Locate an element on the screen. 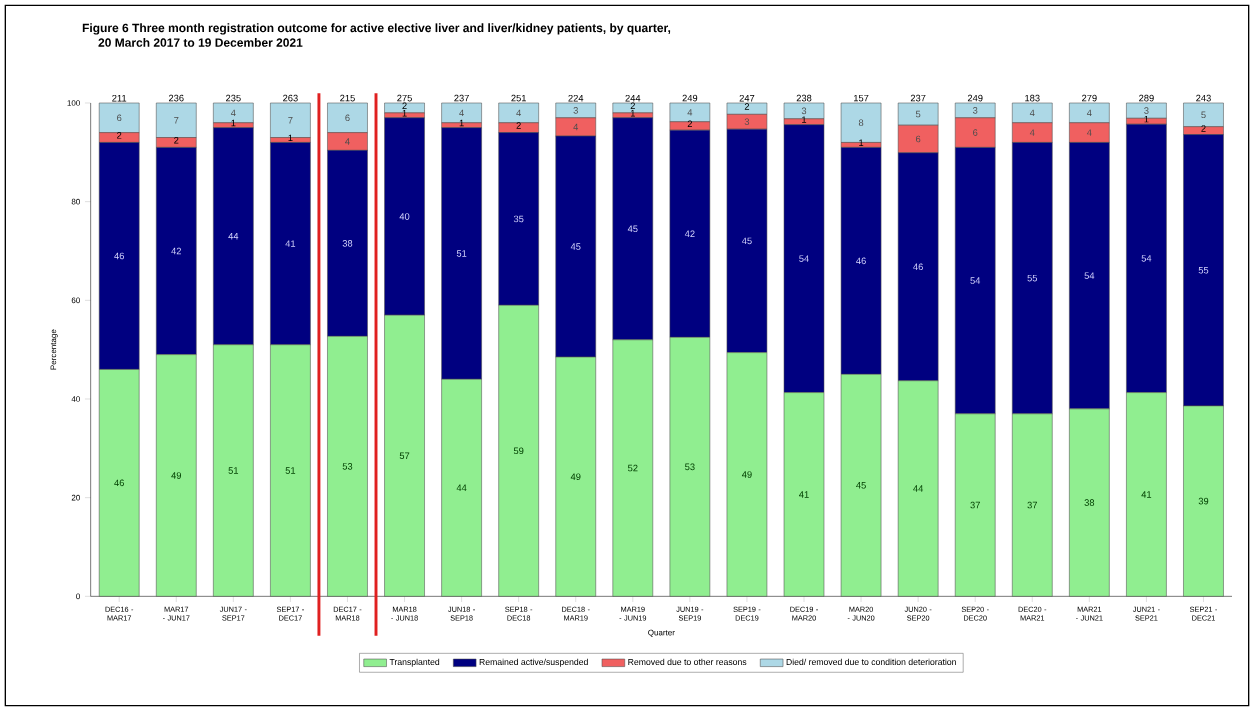  x-axis-title: Quarter is located at coordinates (661, 633).